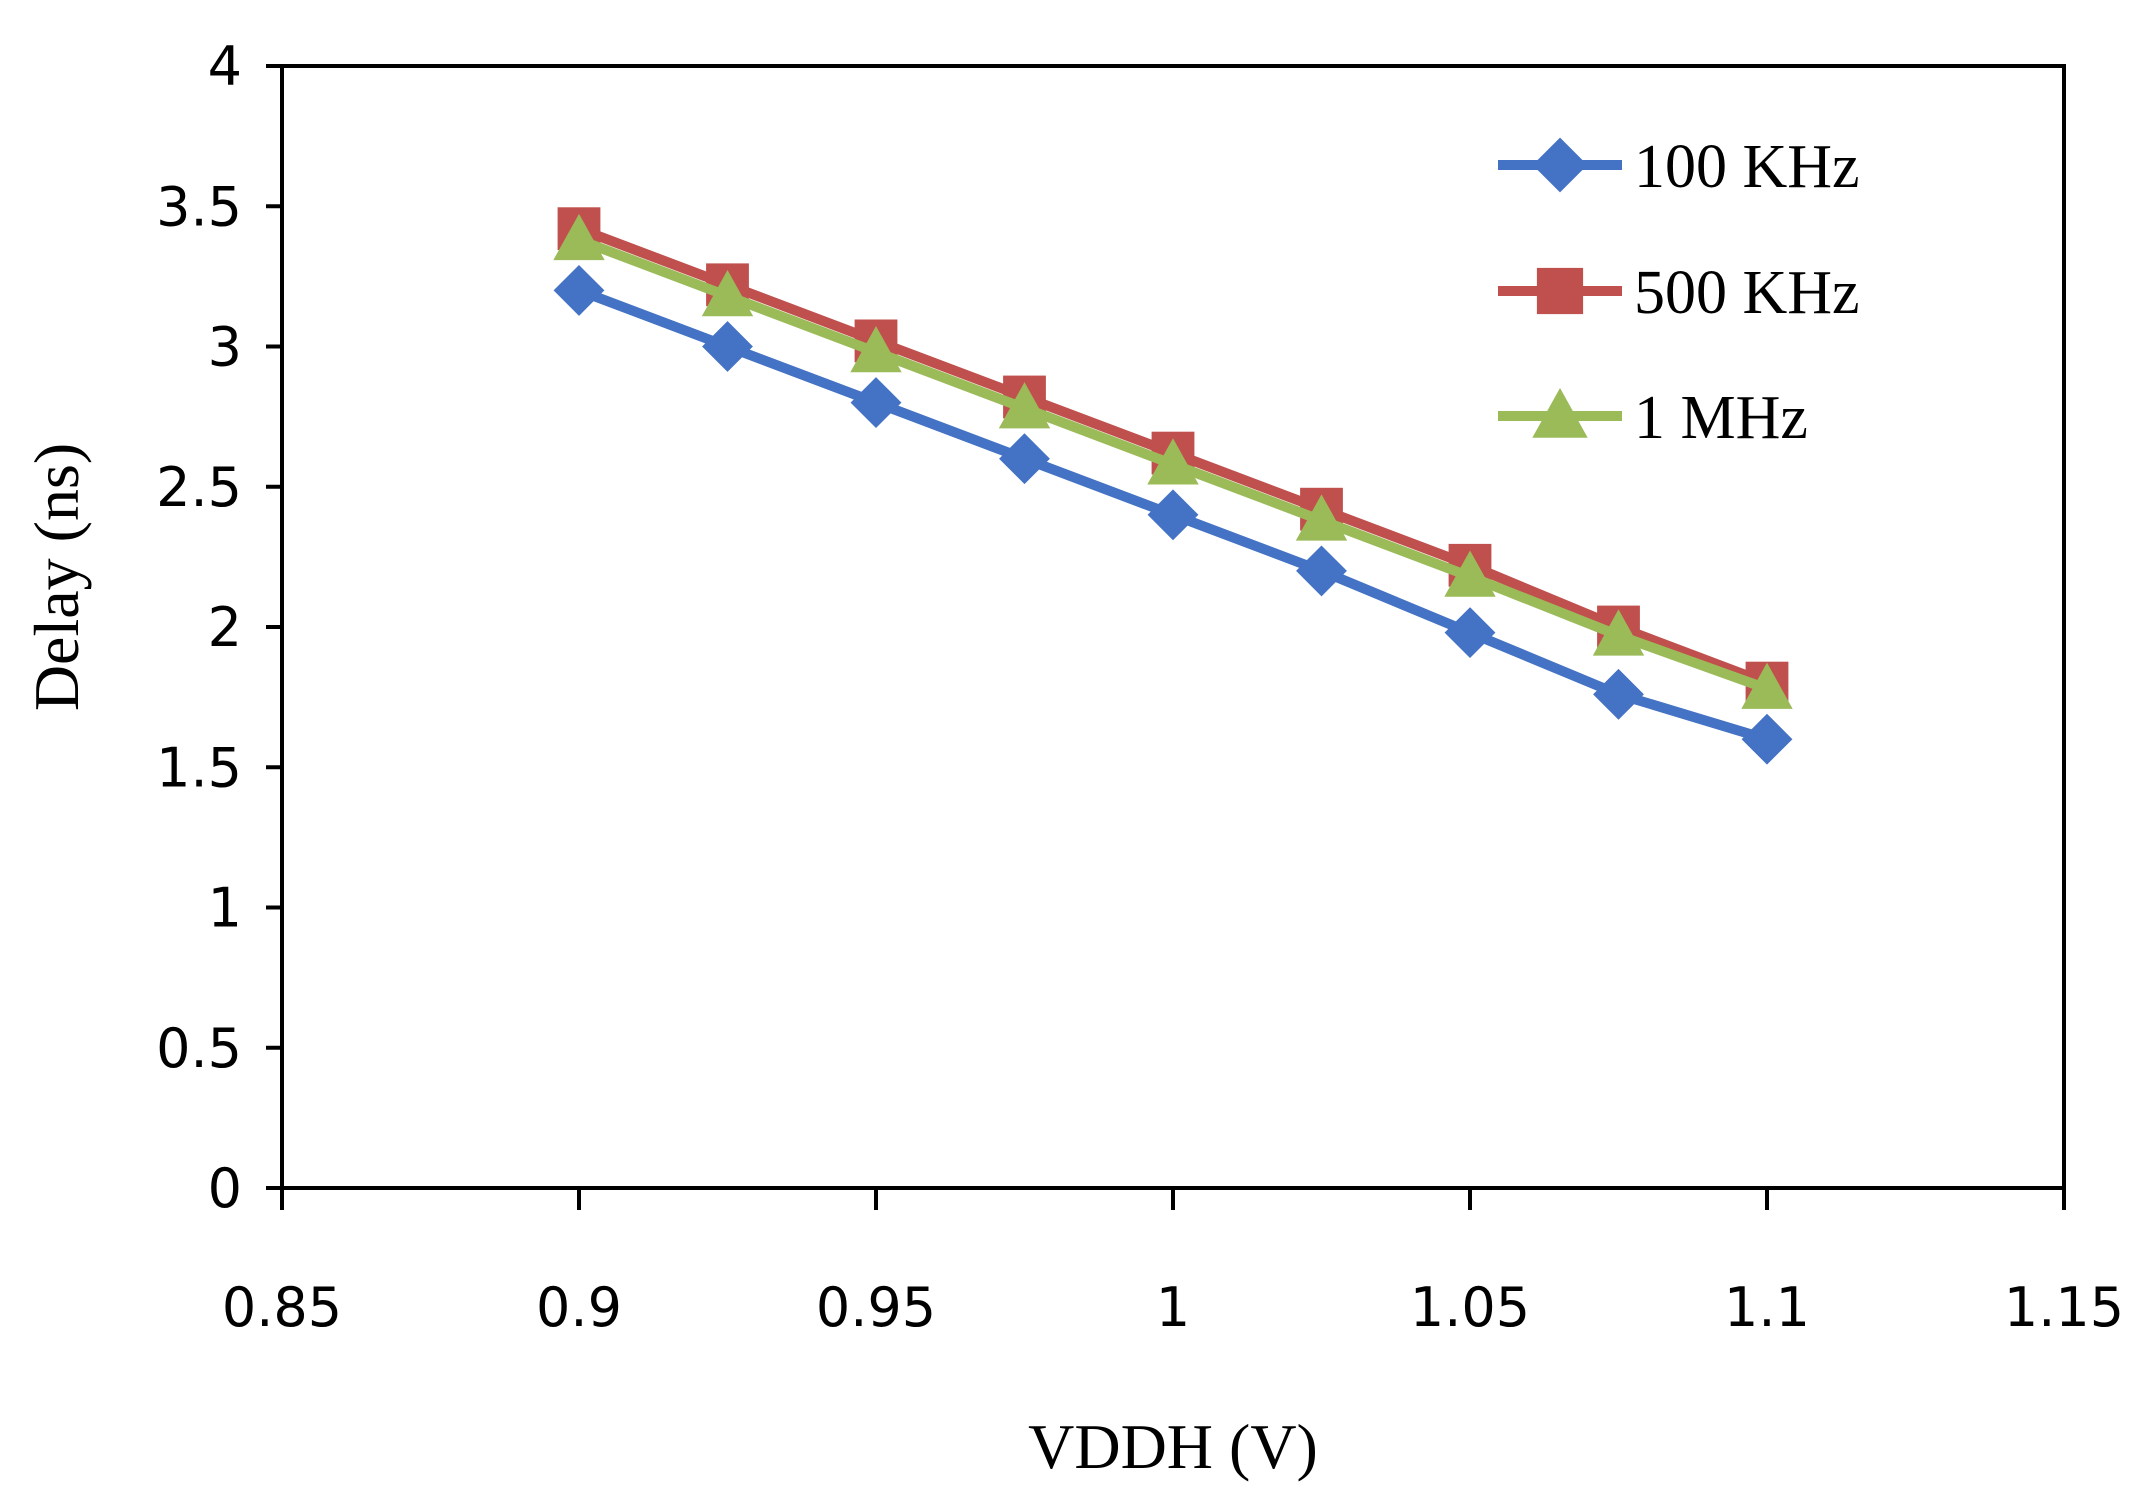  Describe the element at coordinates (199, 487) in the screenshot. I see `y-tick-label: 2.5` at that location.